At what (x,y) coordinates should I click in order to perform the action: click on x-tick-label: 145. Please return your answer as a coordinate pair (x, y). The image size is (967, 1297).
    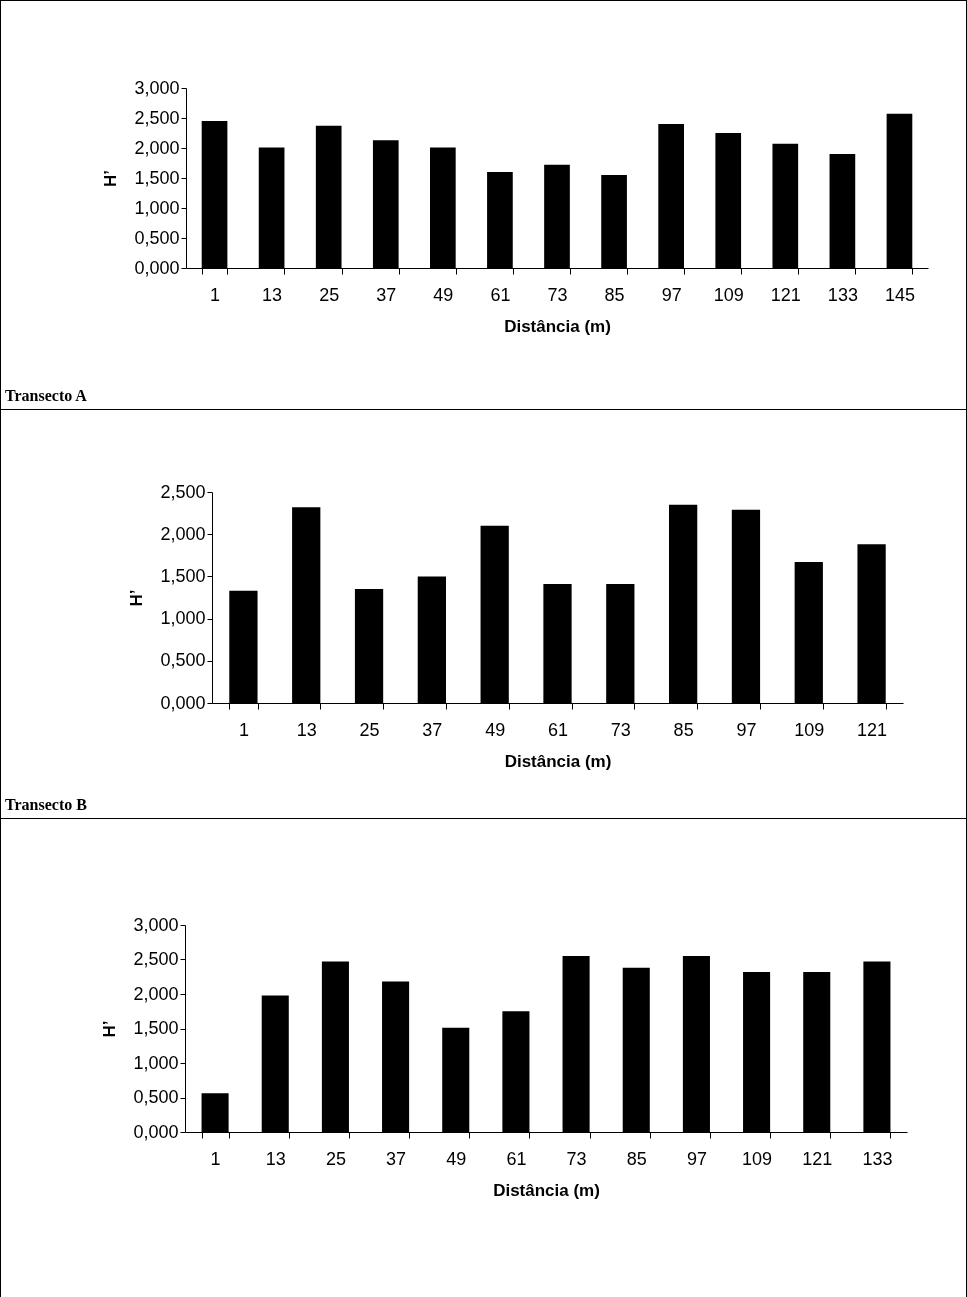
    Looking at the image, I should click on (899, 294).